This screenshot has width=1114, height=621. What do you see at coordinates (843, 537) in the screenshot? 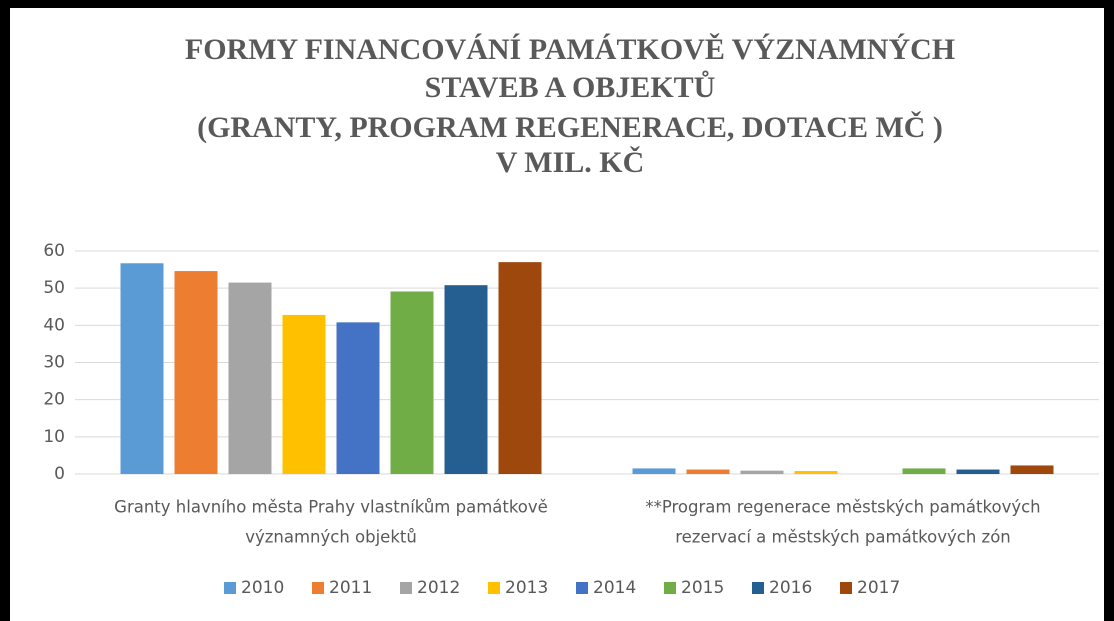
I see `x-tick-label: rezervací a městských památkových zón` at bounding box center [843, 537].